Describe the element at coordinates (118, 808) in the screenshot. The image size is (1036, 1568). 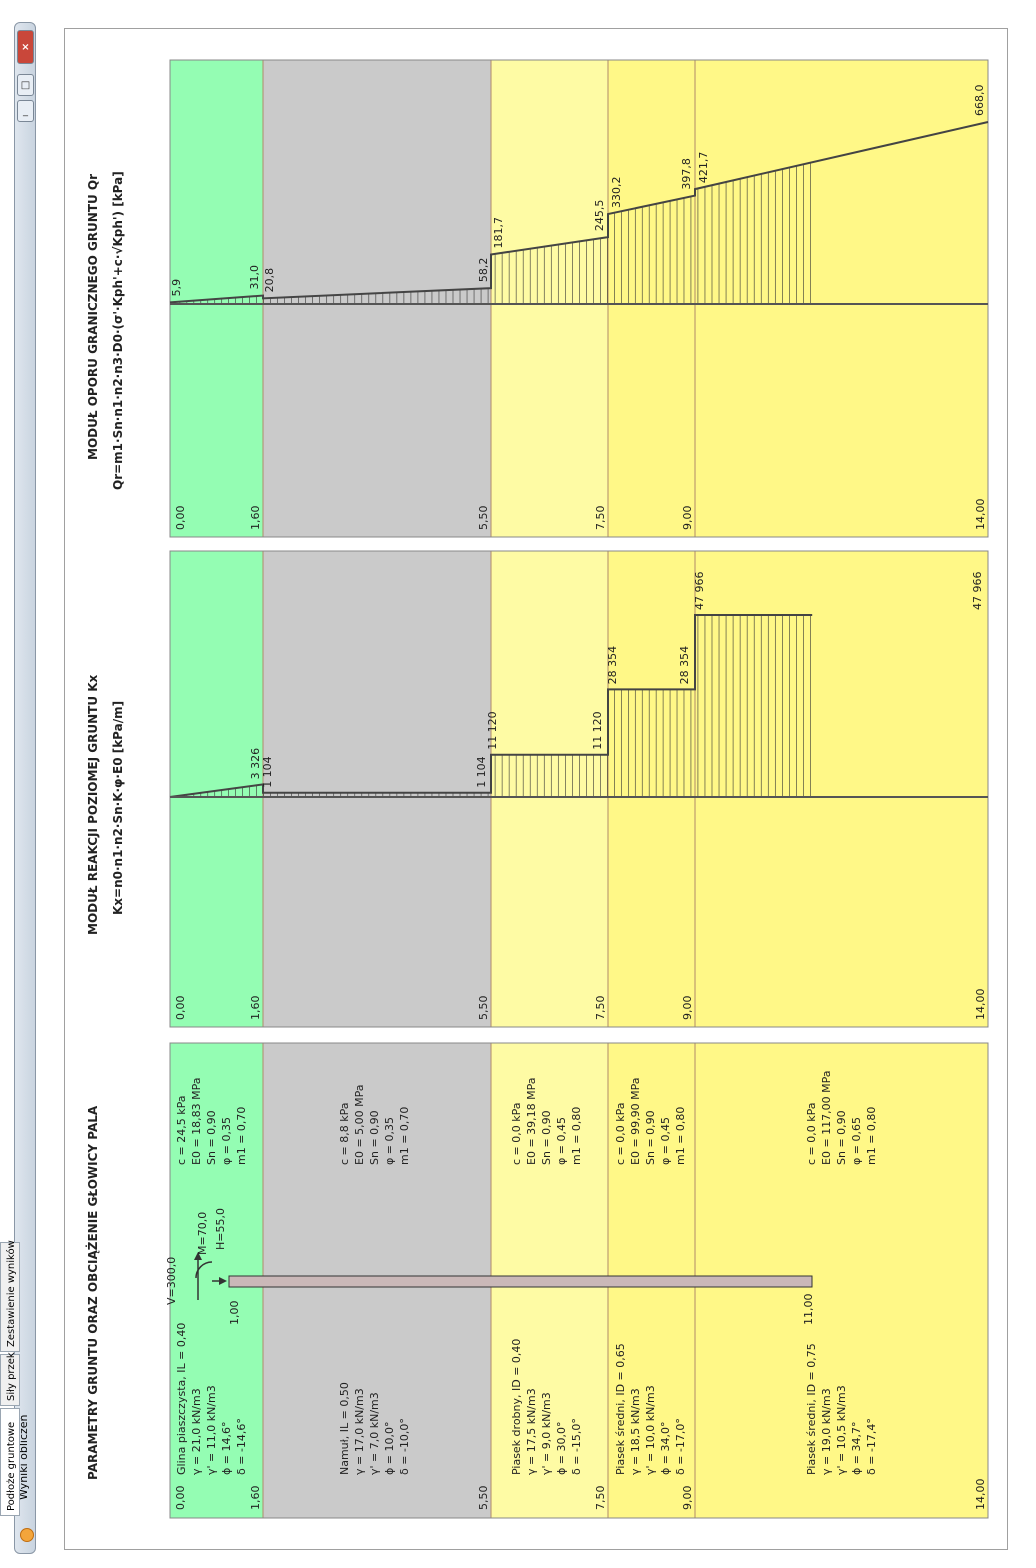
I see `panel-formula: Kx=n0·n1·n2·Sn·K·φ·E0 [kPa/m]` at that location.